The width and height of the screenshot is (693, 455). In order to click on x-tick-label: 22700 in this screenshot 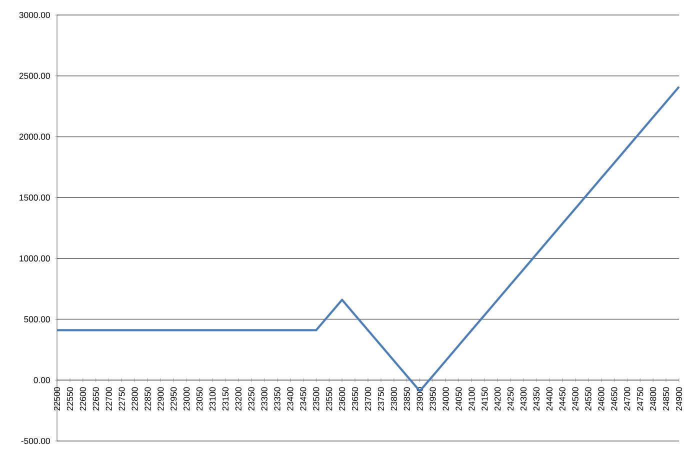, I will do `click(109, 399)`.